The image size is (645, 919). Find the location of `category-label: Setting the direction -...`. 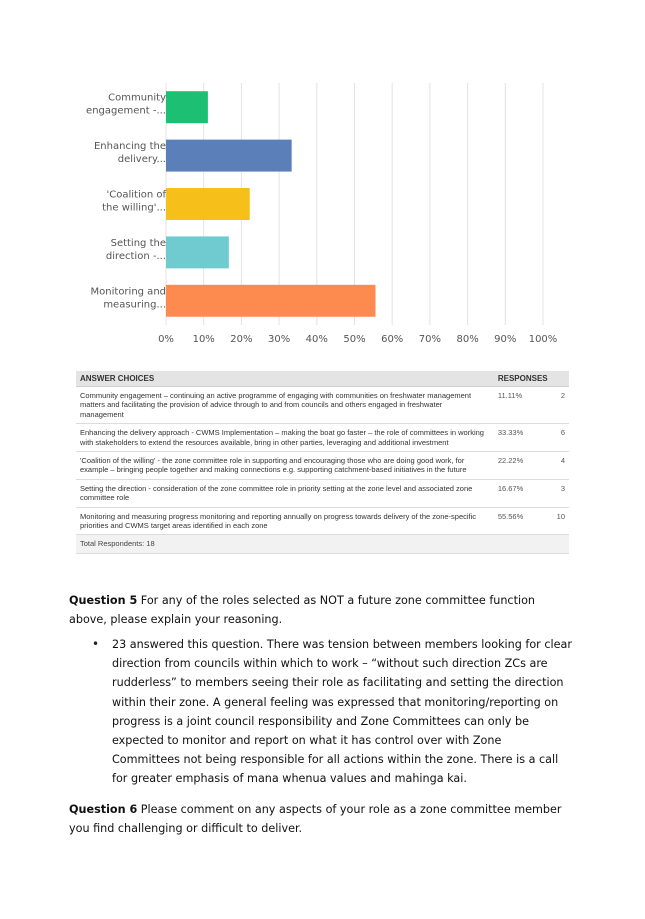

category-label: Setting the direction -... is located at coordinates (136, 250).